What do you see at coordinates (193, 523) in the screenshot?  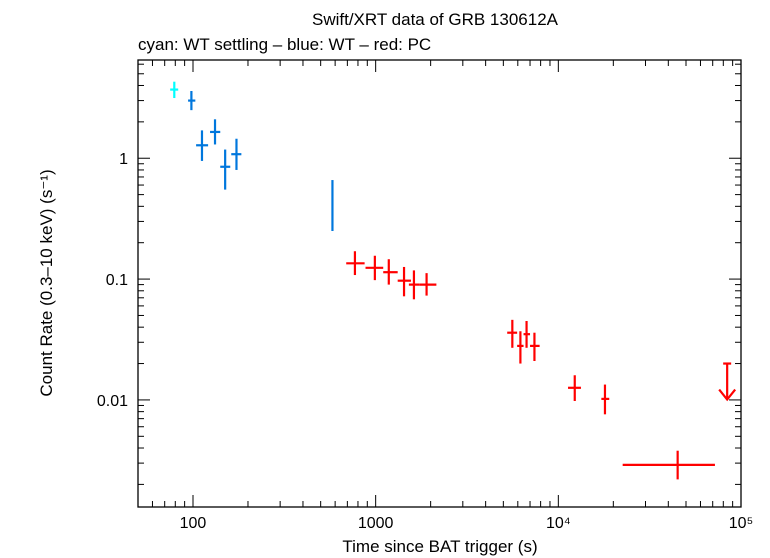 I see `x-tick-label: 100` at bounding box center [193, 523].